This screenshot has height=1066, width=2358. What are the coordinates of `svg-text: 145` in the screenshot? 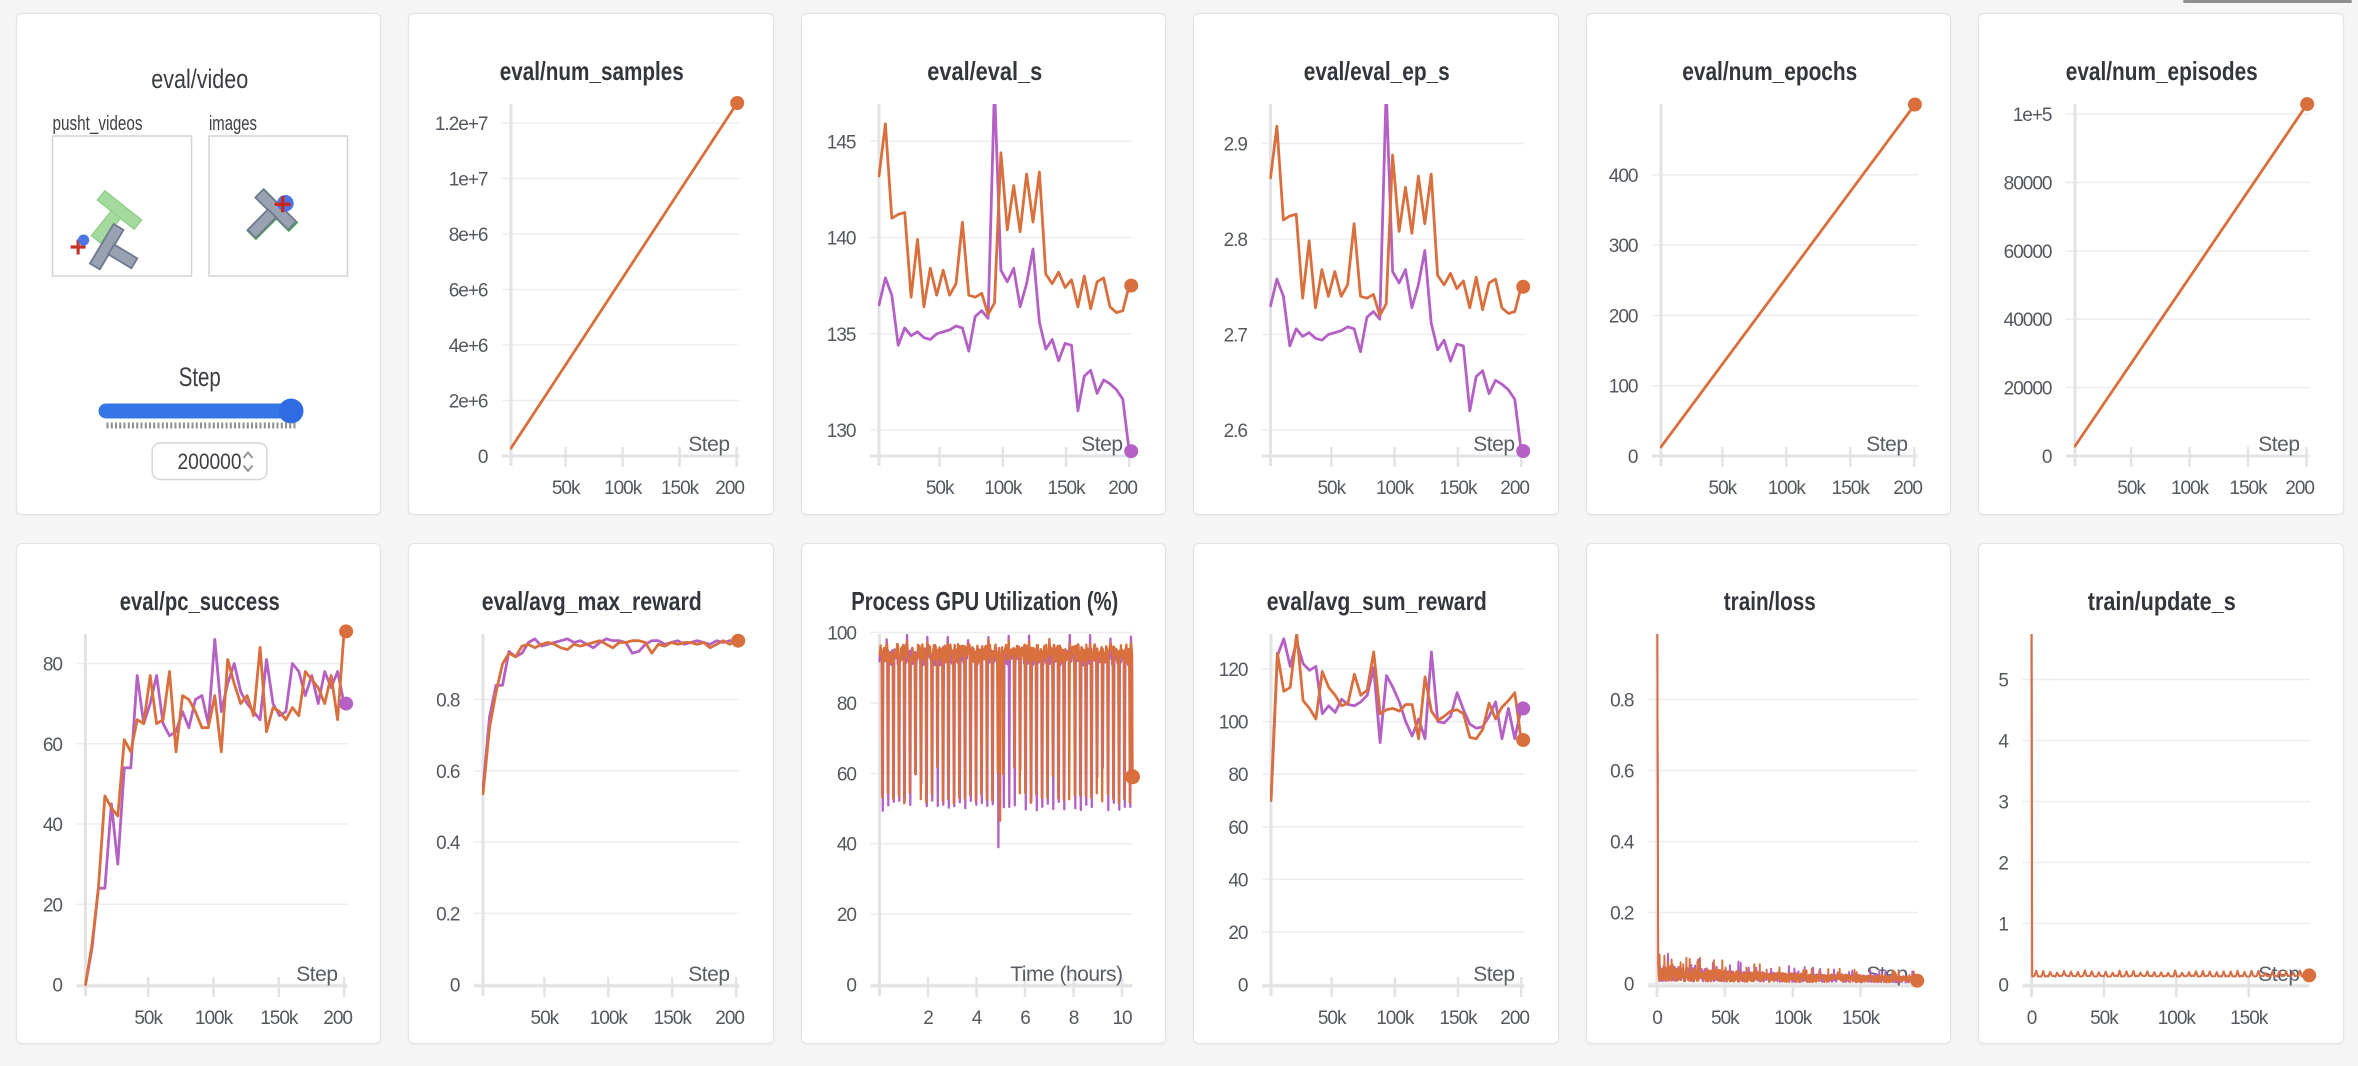 It's located at (840, 142).